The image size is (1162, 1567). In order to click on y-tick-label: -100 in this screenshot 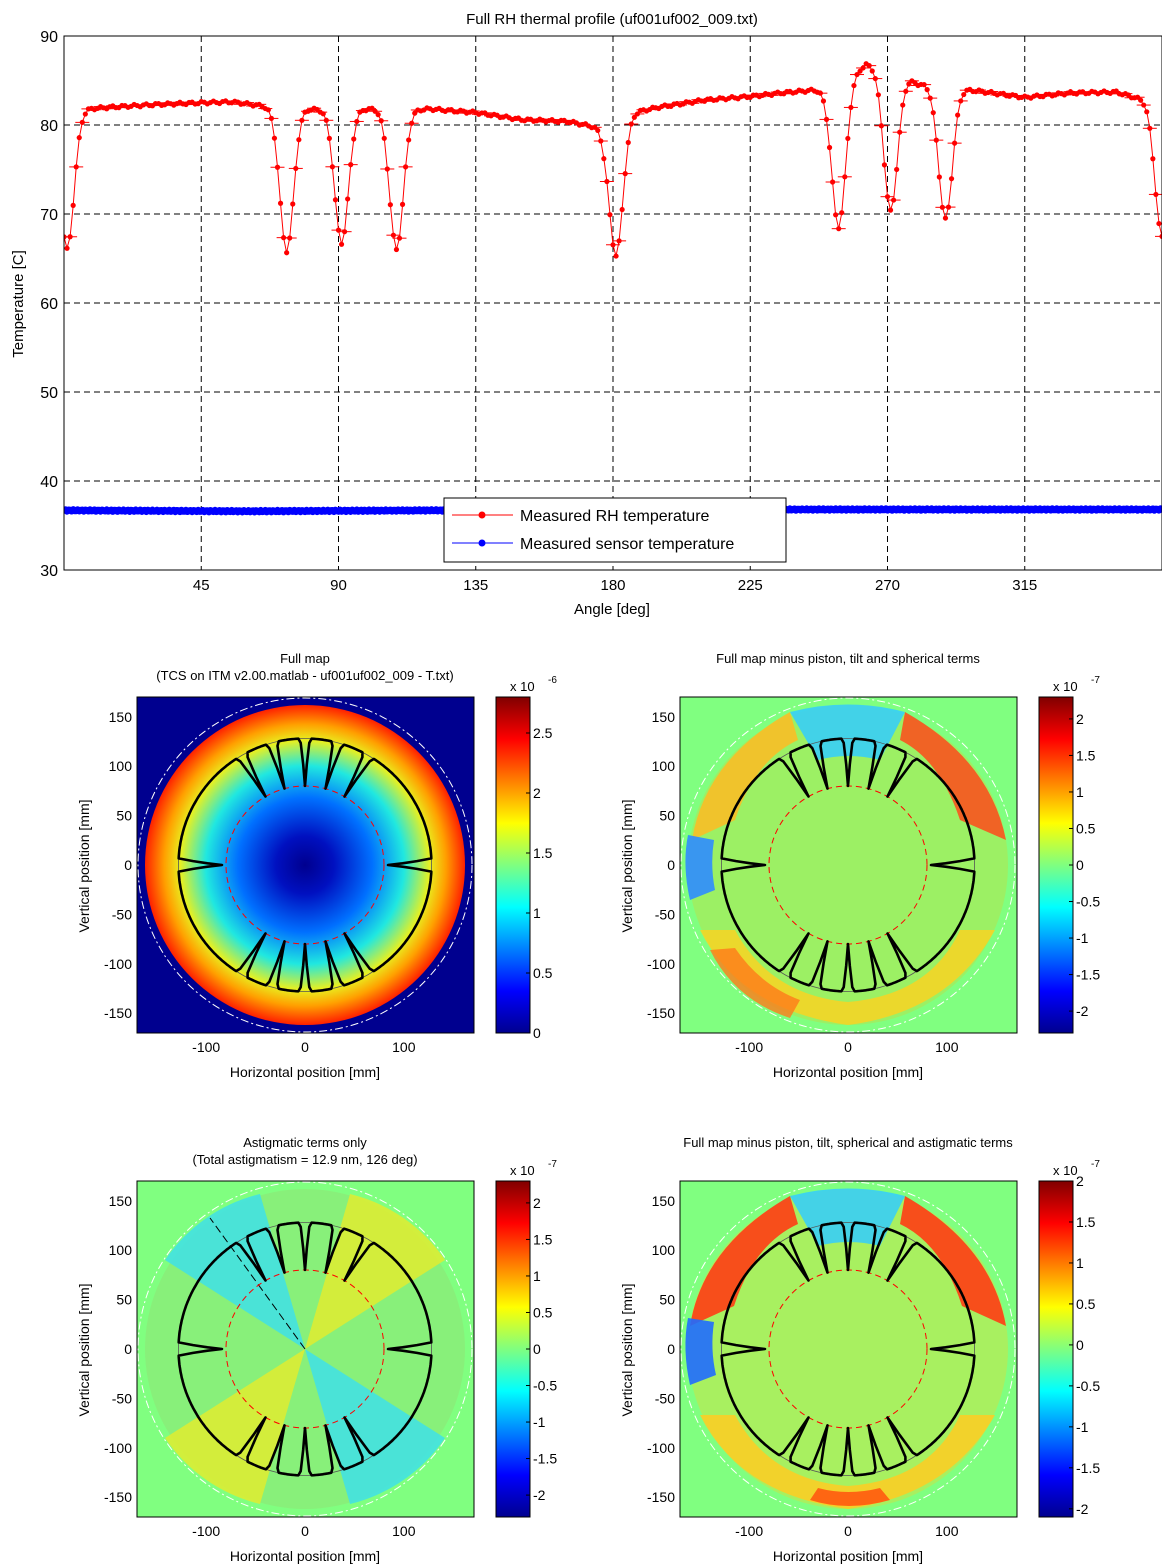, I will do `click(118, 964)`.